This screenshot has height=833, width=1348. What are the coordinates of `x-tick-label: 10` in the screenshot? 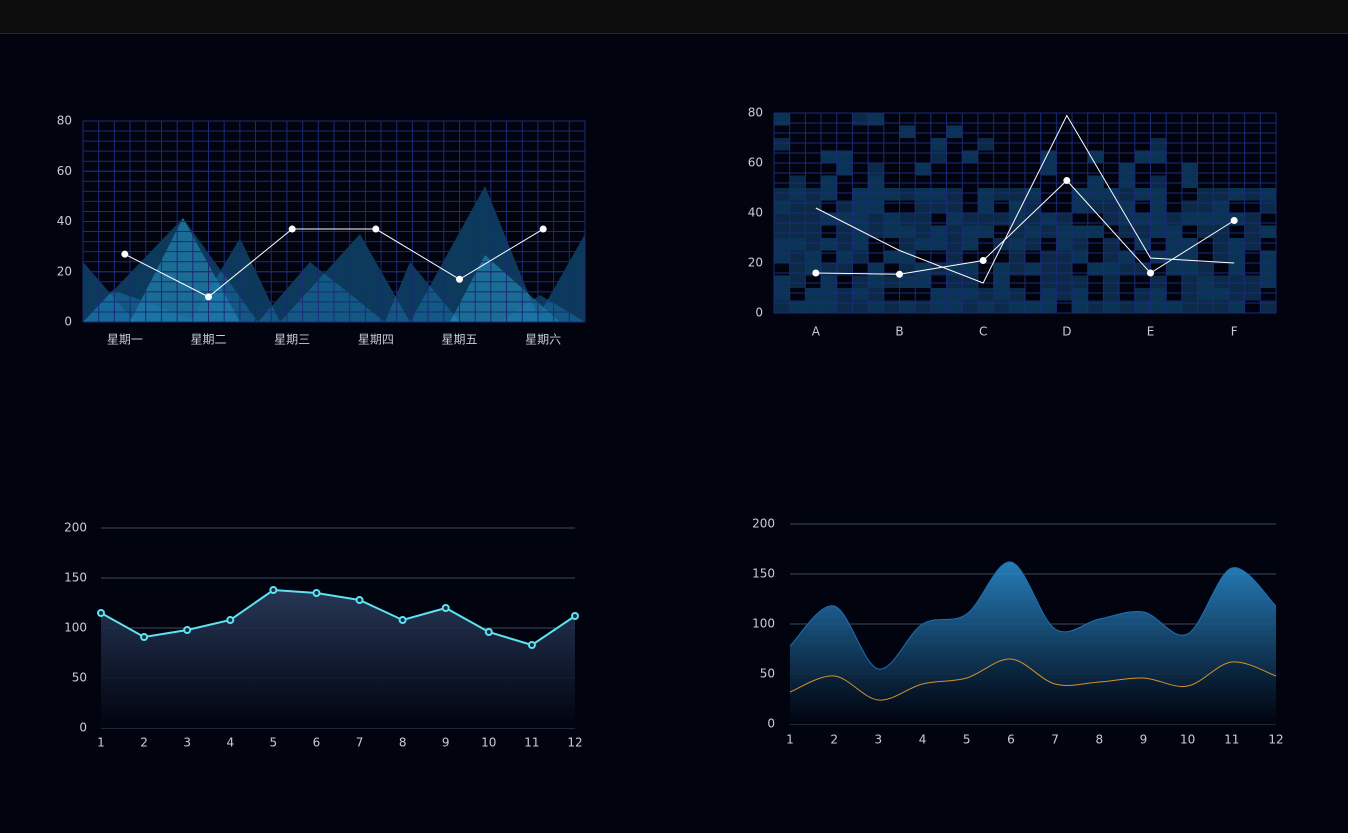 It's located at (1187, 740).